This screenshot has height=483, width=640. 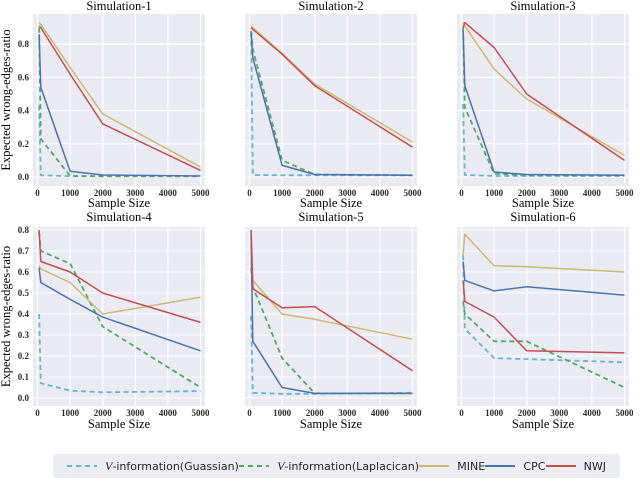 I want to click on subplot-title: Simulation-3, so click(x=542, y=6).